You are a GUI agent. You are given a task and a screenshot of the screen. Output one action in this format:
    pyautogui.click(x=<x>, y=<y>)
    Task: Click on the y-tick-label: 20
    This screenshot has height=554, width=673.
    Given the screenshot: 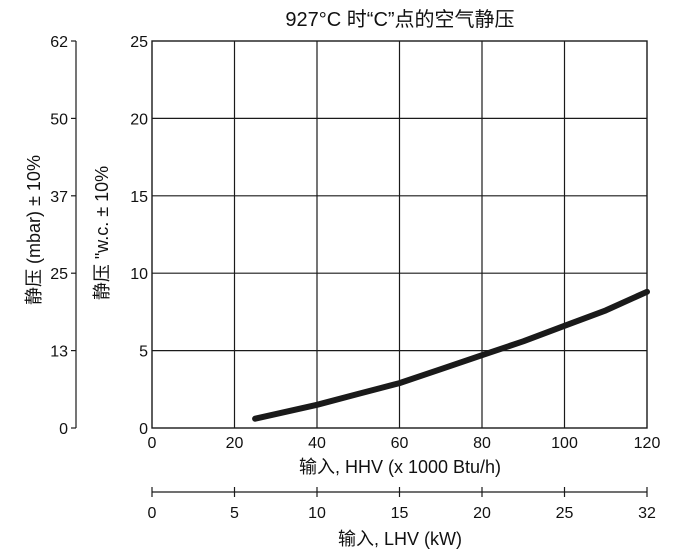 What is the action you would take?
    pyautogui.click(x=139, y=119)
    